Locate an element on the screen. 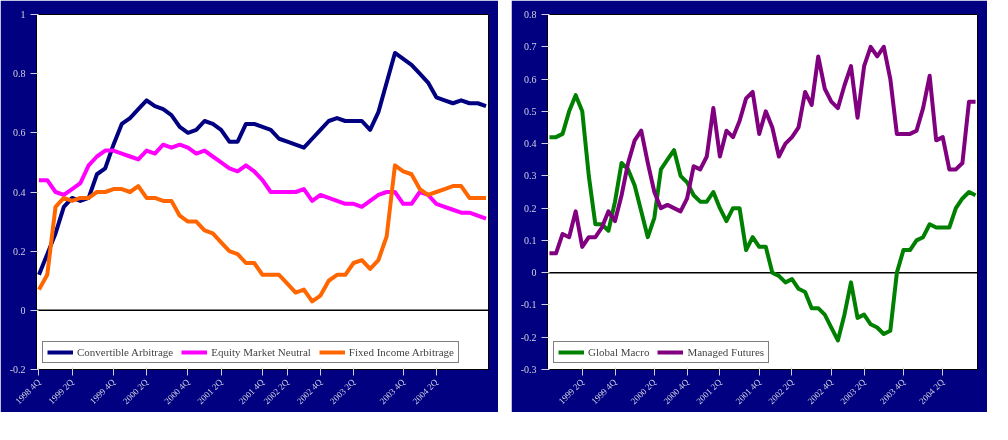  y-tick-label: 1 is located at coordinates (23, 14).